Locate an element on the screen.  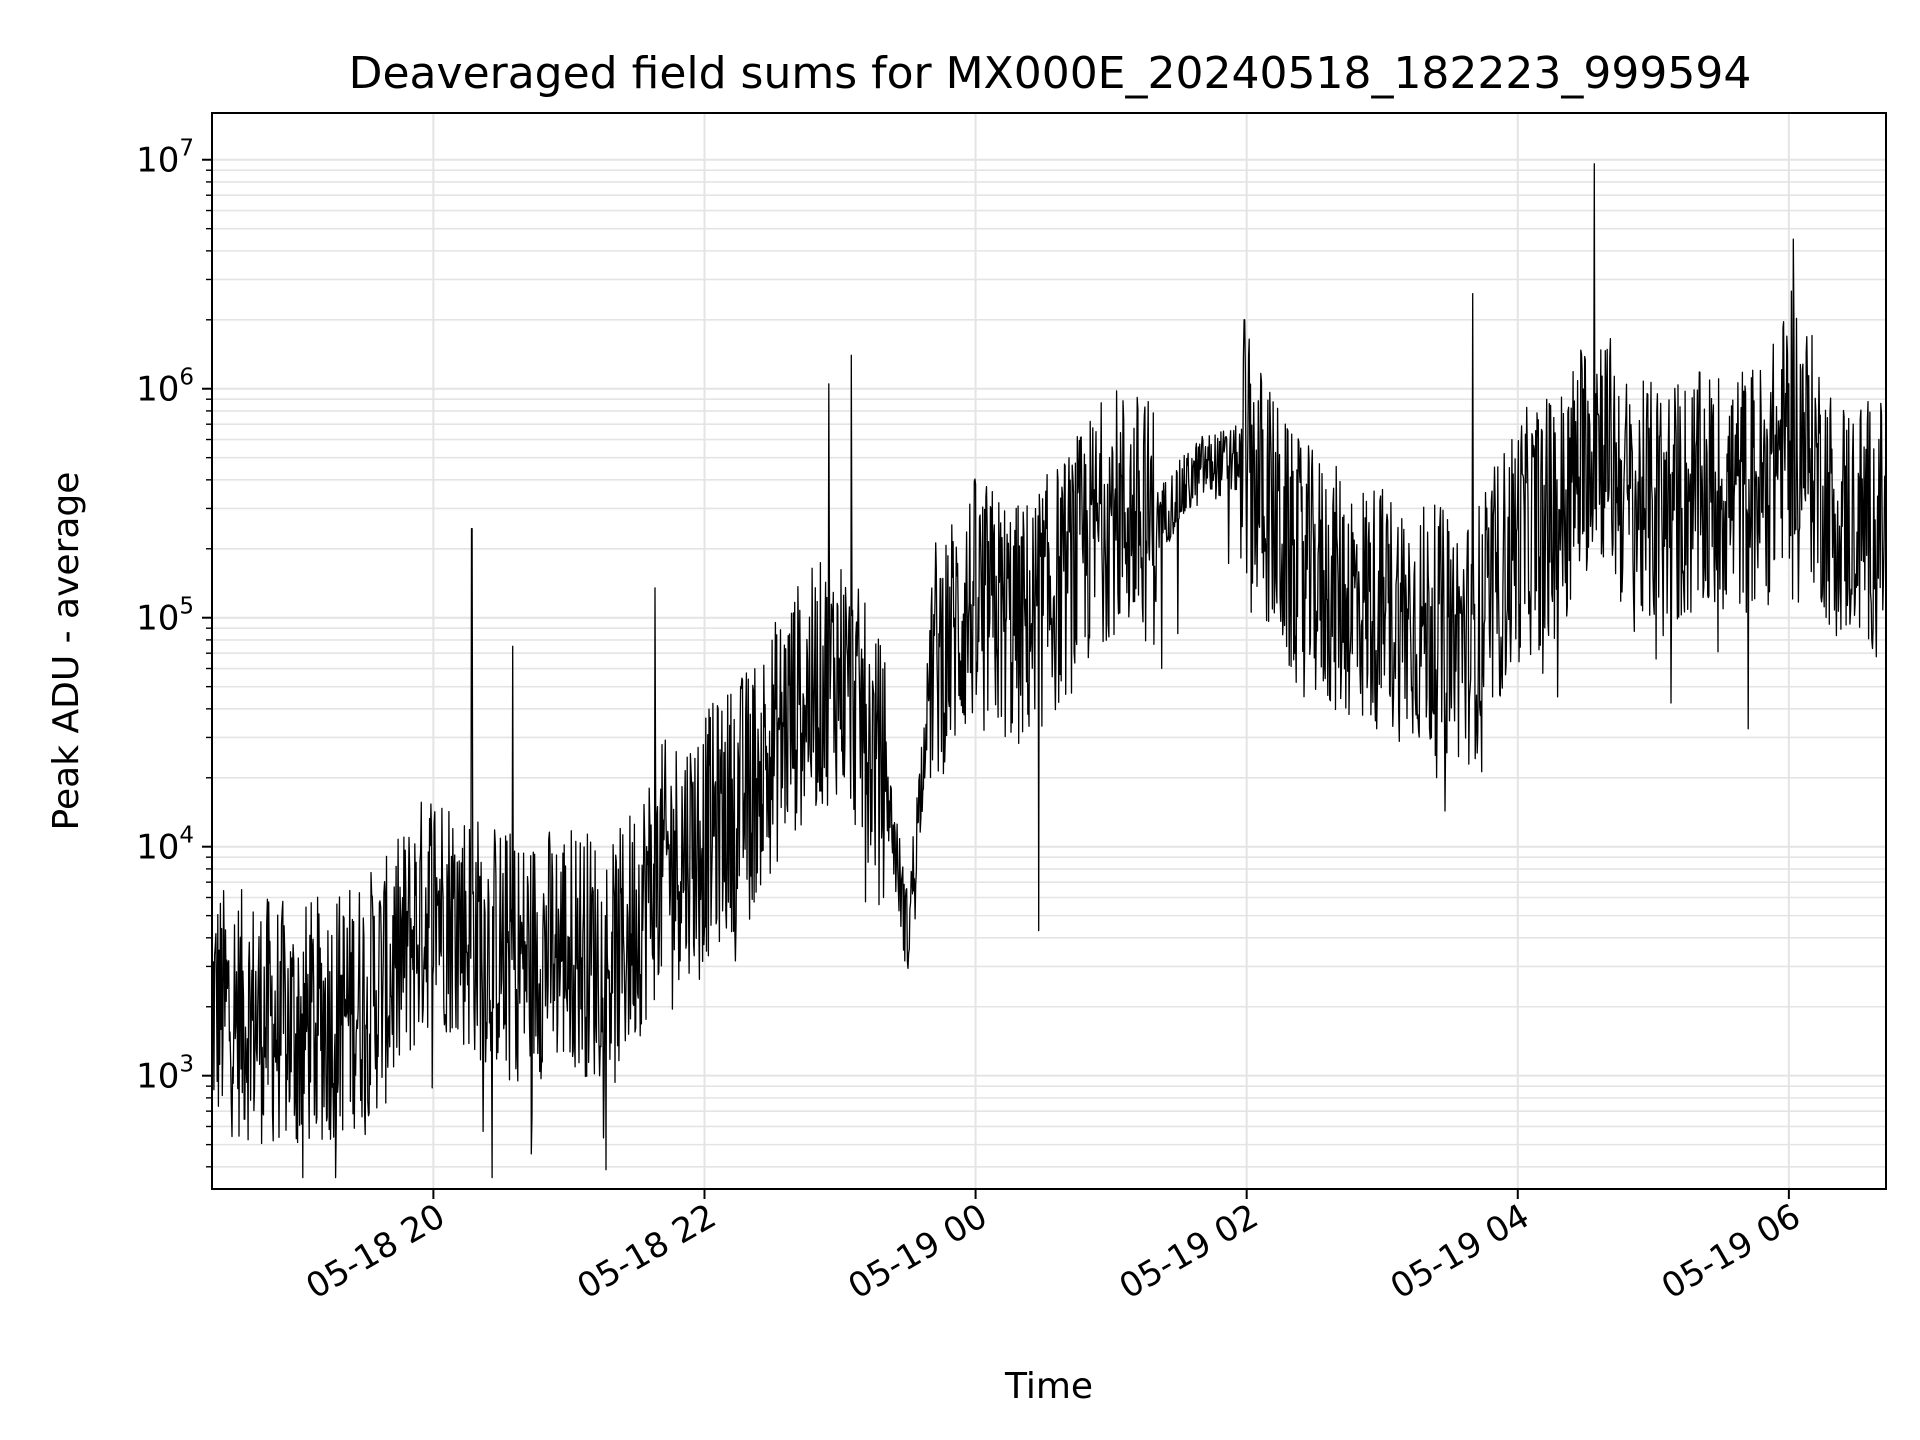
y-tick-label: 10⁴ is located at coordinates (165, 845).